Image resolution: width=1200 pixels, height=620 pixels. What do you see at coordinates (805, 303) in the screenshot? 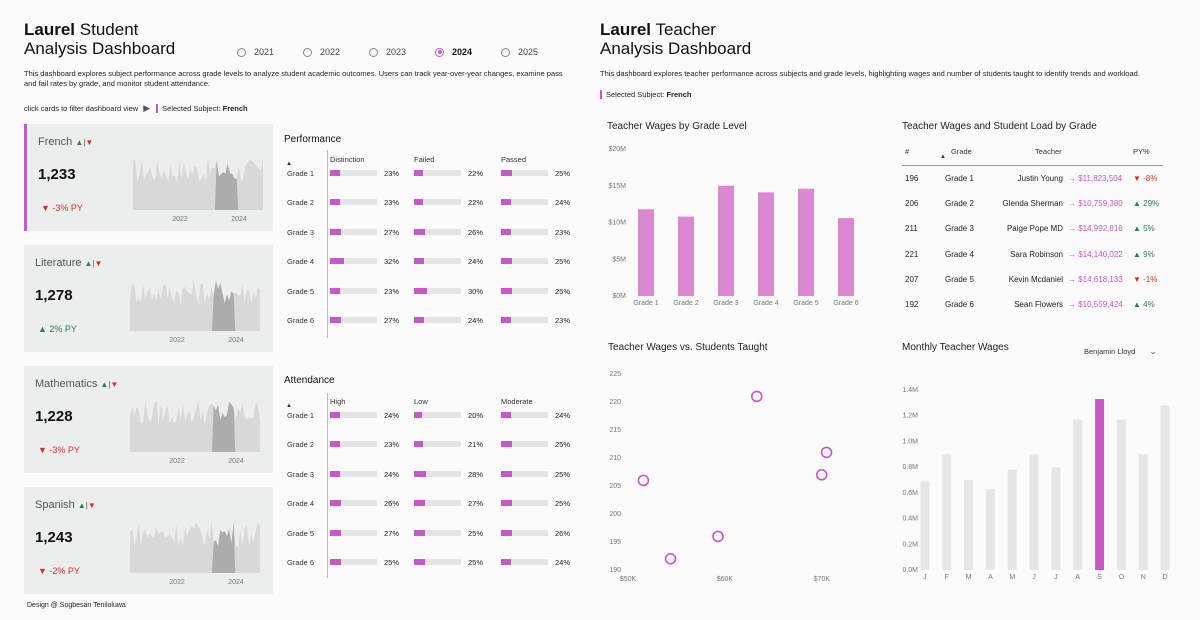
I see `x-tick-label: Grade 5` at bounding box center [805, 303].